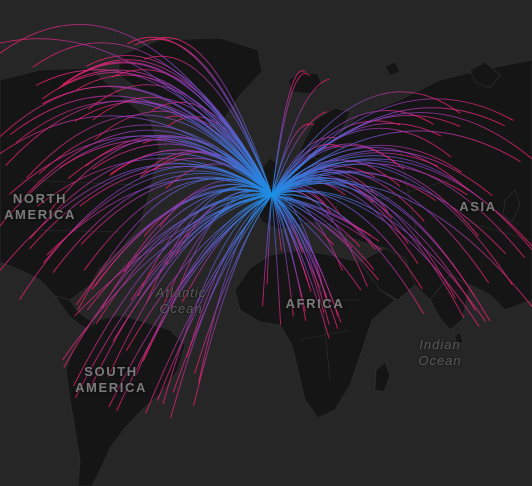 The width and height of the screenshot is (532, 486). What do you see at coordinates (392, 69) in the screenshot?
I see `landmass-svalbard` at bounding box center [392, 69].